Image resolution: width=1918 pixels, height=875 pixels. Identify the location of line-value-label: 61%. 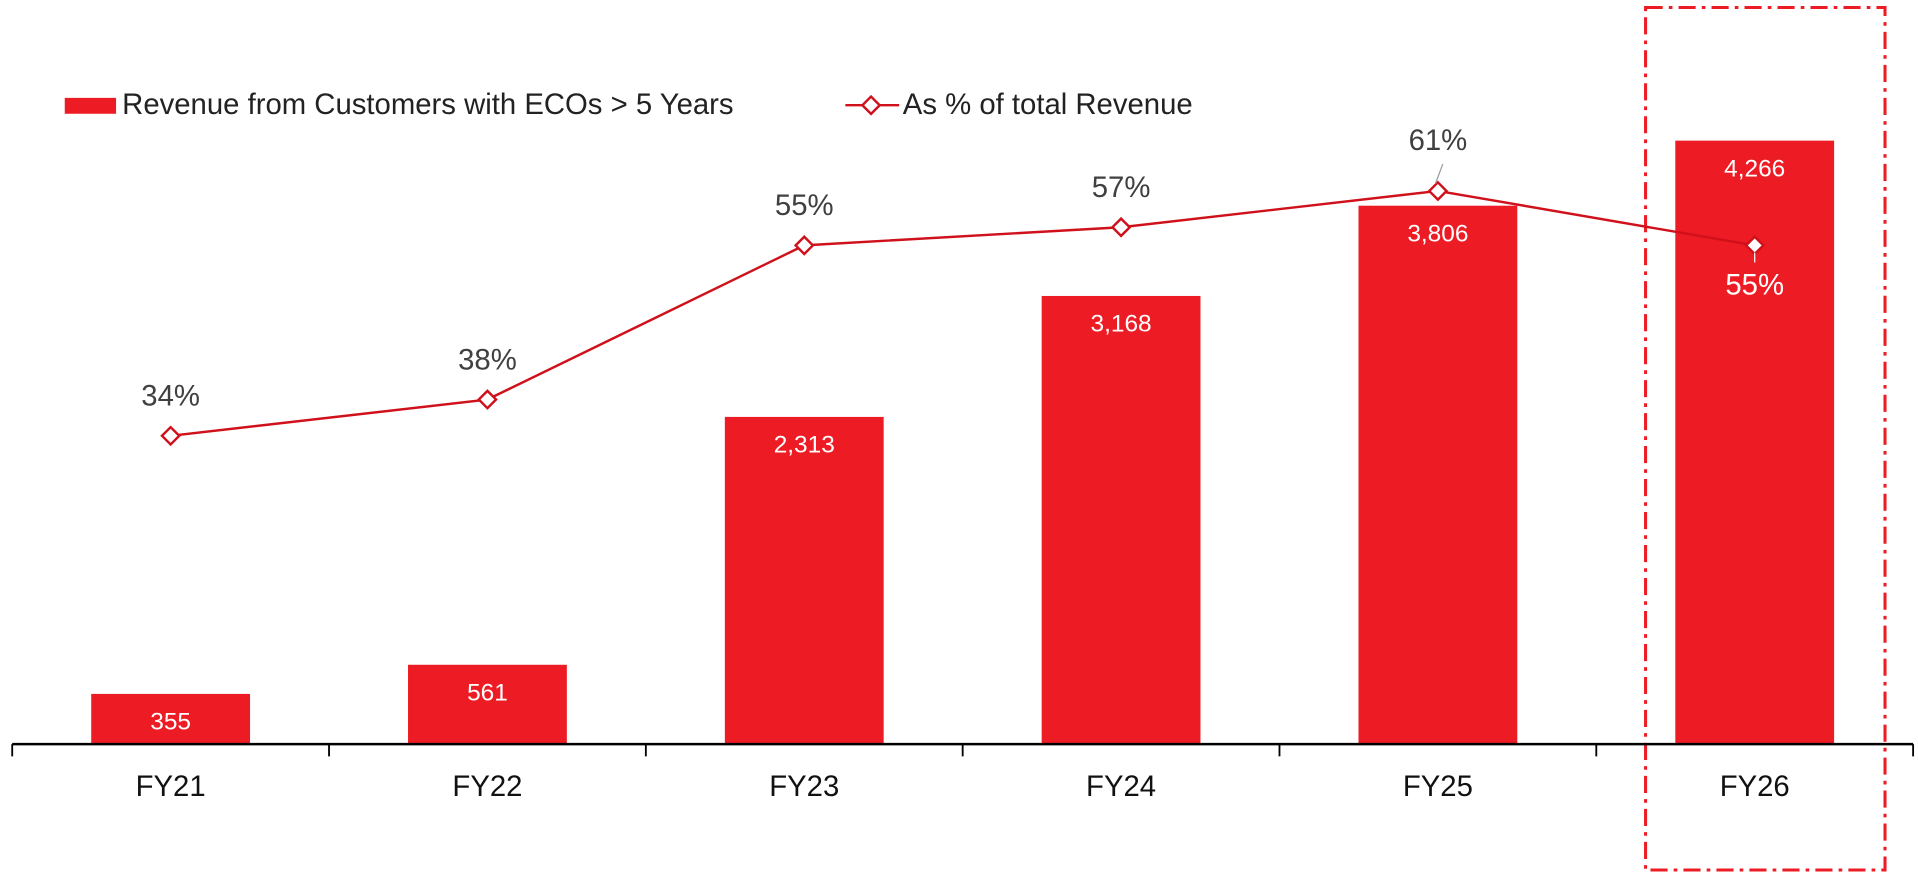
(1438, 140).